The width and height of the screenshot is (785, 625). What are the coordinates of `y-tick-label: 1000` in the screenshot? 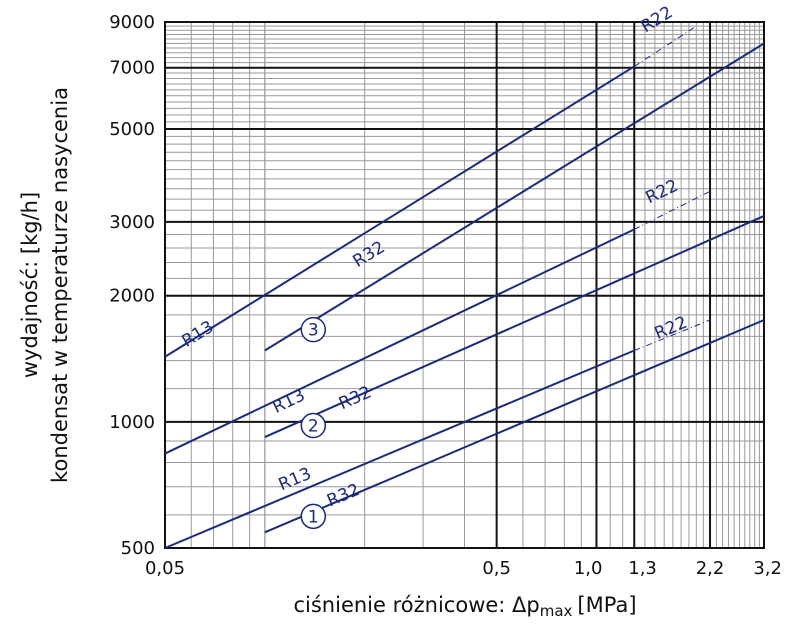 It's located at (132, 422).